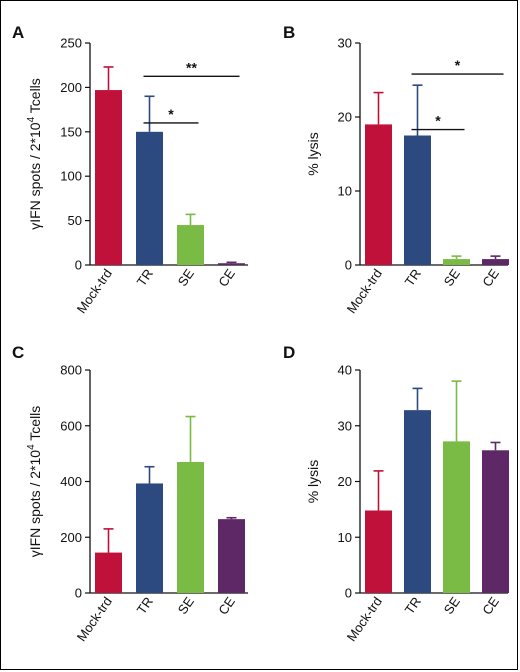 The width and height of the screenshot is (520, 672). What do you see at coordinates (71, 481) in the screenshot?
I see `y-tick-label: 400` at bounding box center [71, 481].